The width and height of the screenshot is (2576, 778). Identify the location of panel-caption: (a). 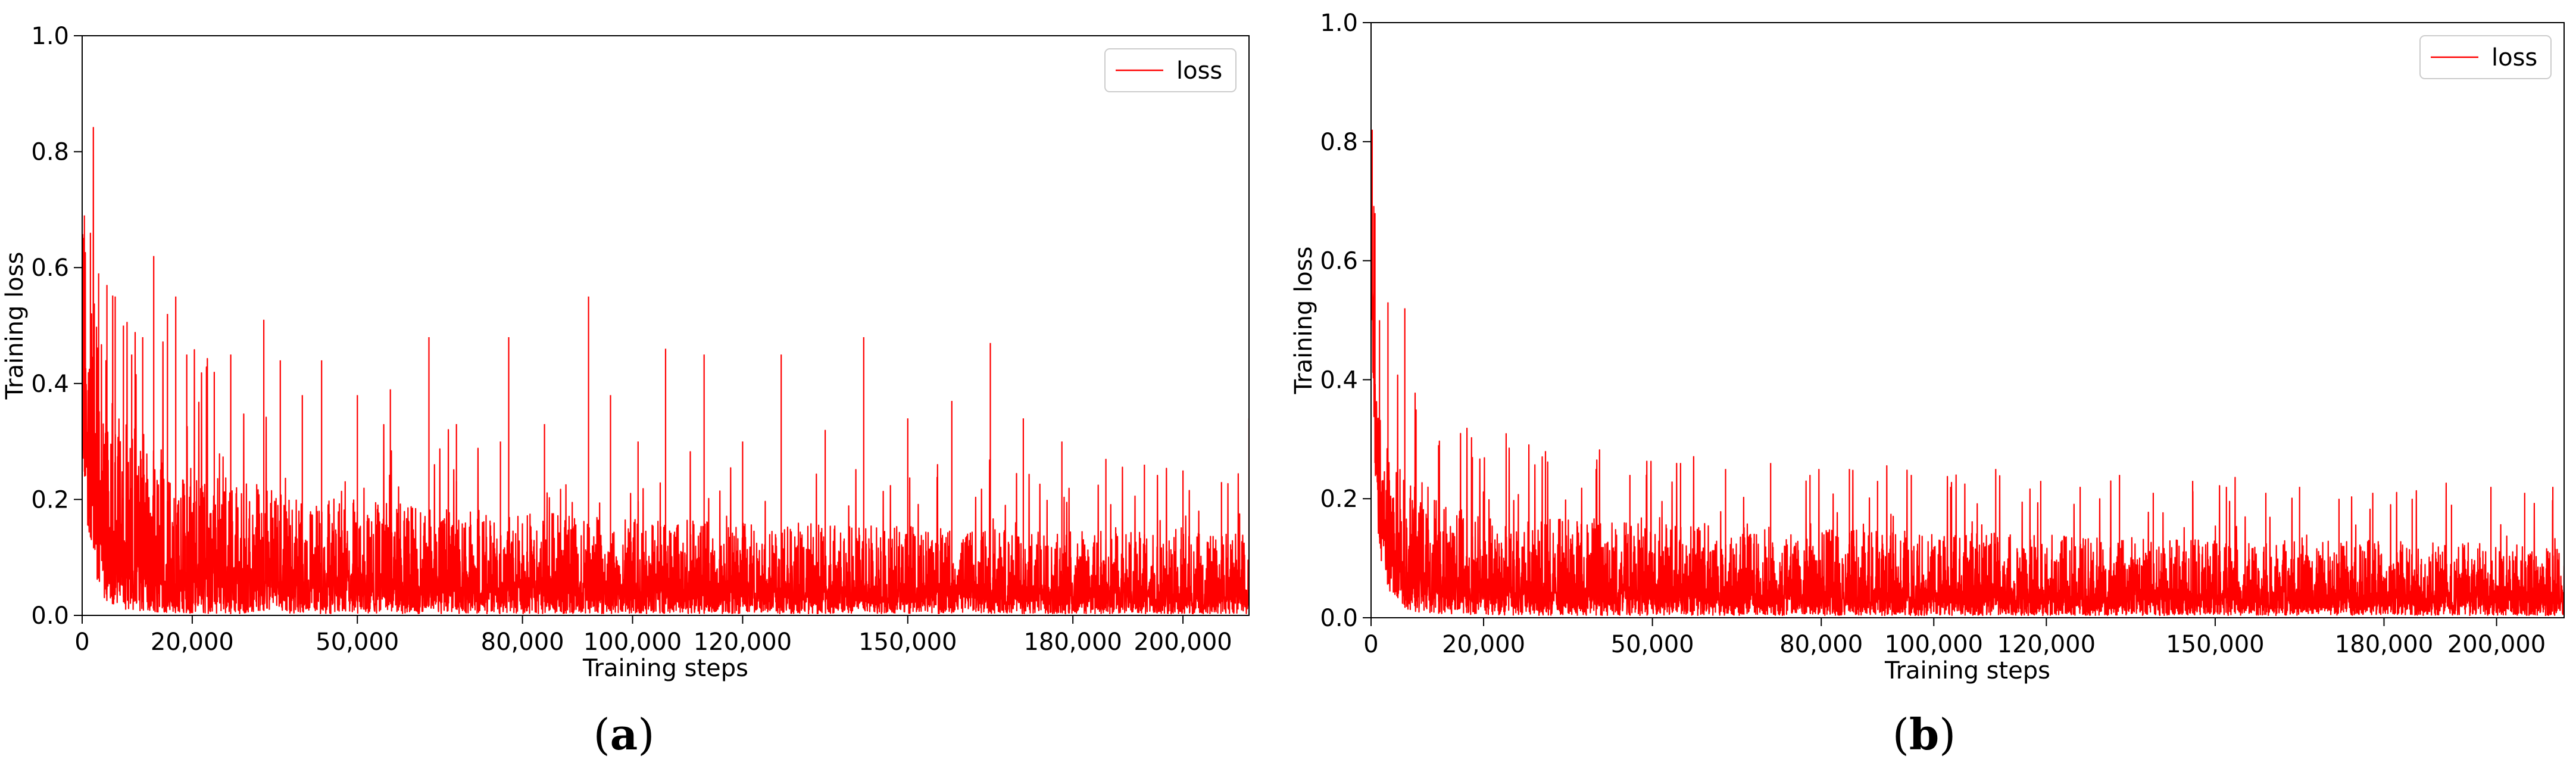
(624, 734).